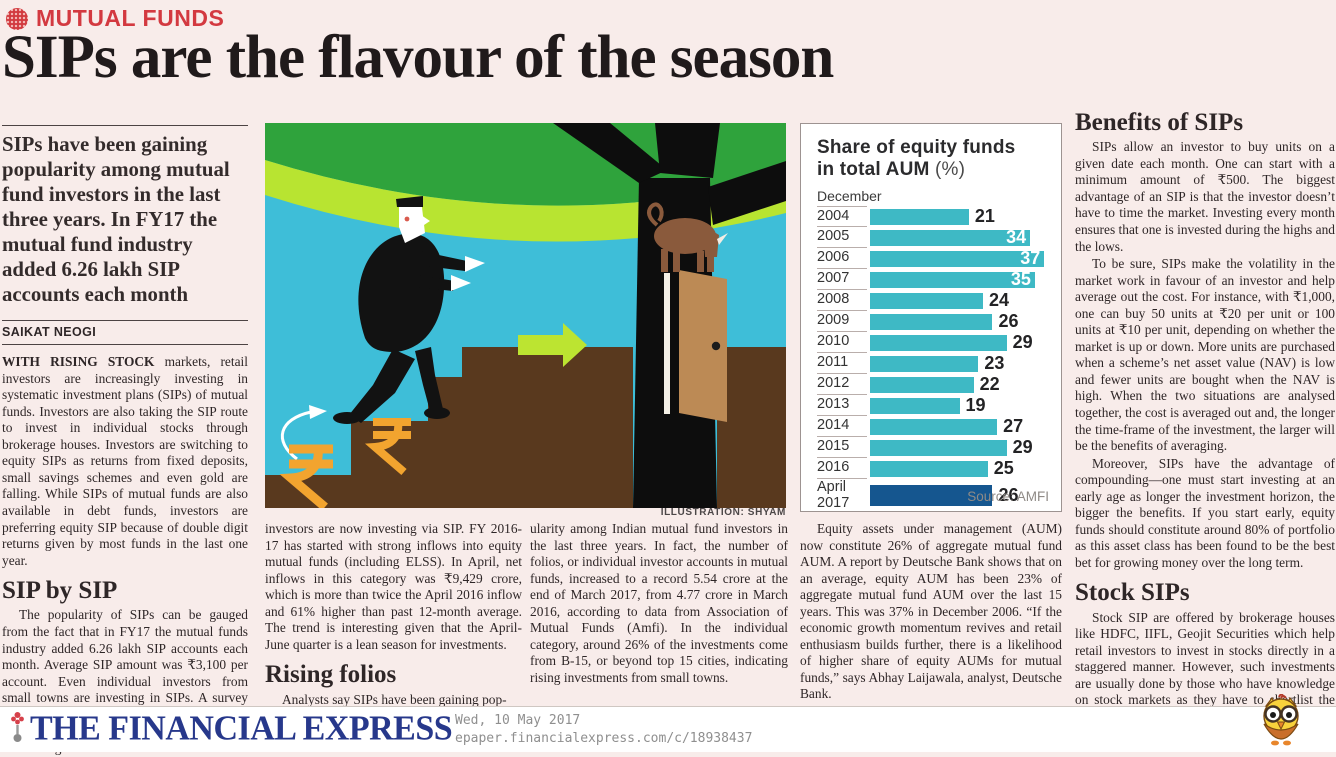  What do you see at coordinates (130, 18) in the screenshot?
I see `kicker-label: MUTUAL FUNDS` at bounding box center [130, 18].